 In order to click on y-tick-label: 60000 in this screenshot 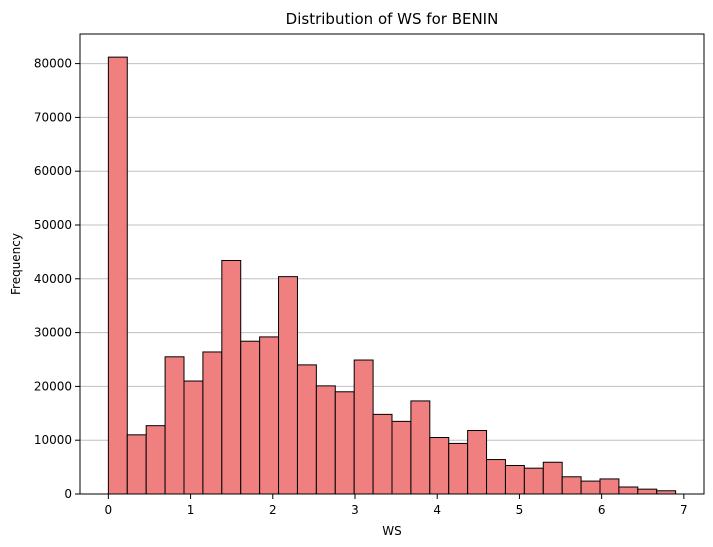, I will do `click(53, 171)`.